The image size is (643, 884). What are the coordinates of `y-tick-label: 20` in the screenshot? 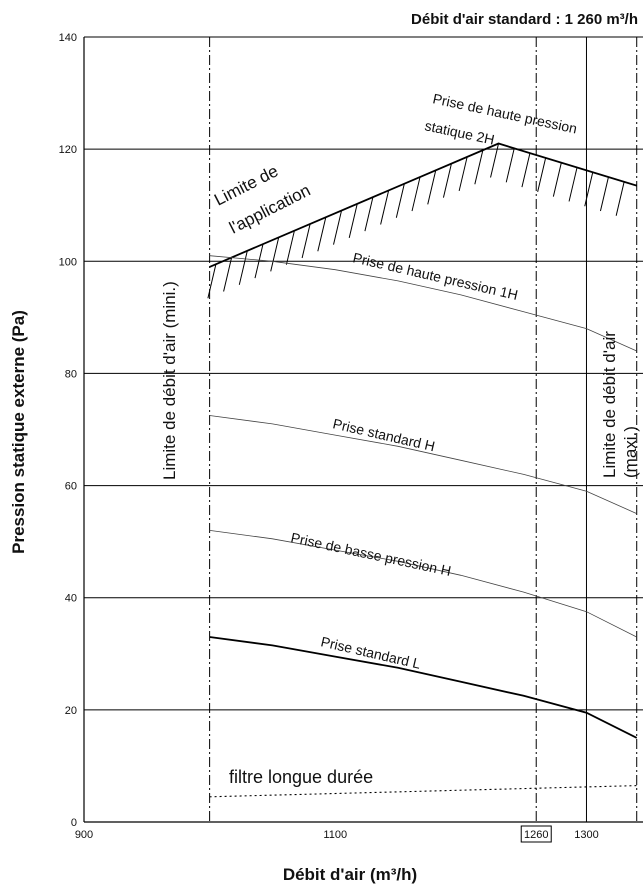 It's located at (71, 711).